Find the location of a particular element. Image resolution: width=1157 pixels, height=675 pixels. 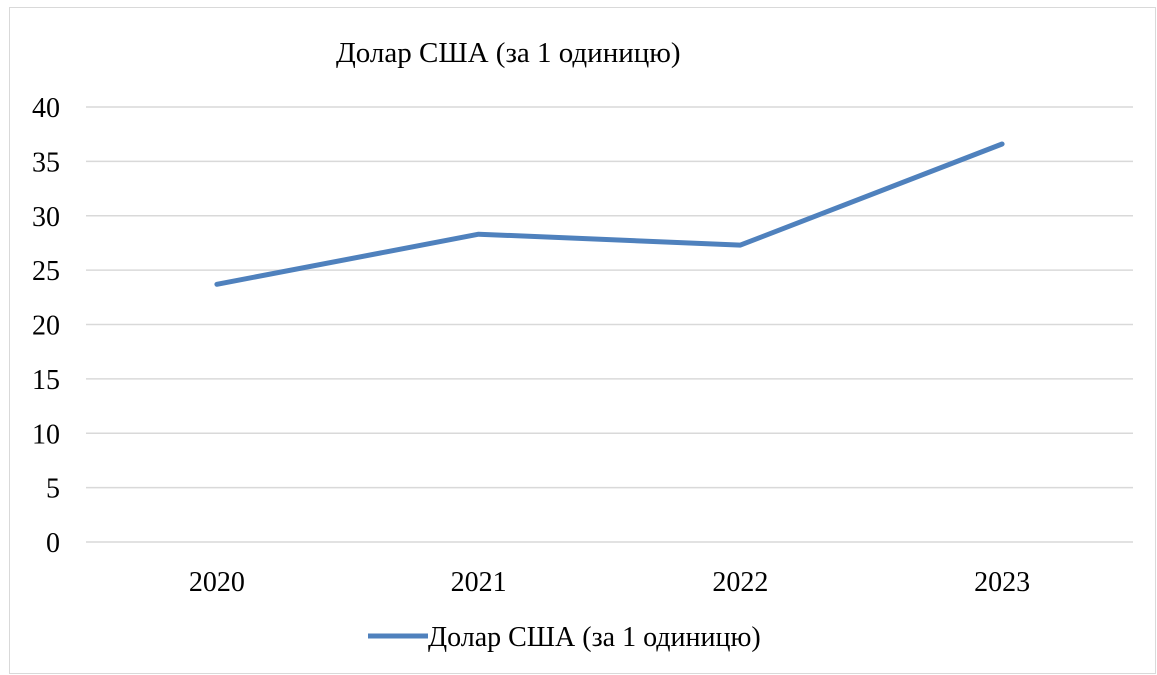

x-axis-ticks: 2020 2021 2022 2023 is located at coordinates (609, 582).